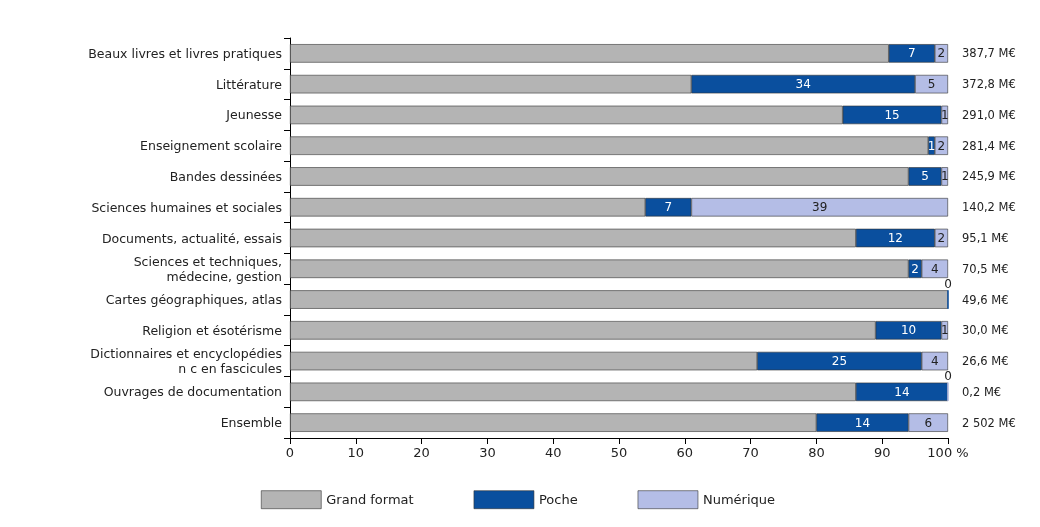 The image size is (1040, 527). Describe the element at coordinates (558, 500) in the screenshot. I see `legend-label: Poche` at that location.